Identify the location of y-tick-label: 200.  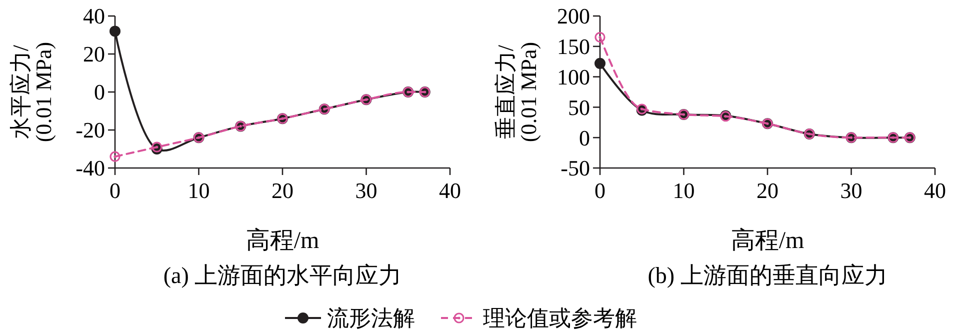
(573, 16).